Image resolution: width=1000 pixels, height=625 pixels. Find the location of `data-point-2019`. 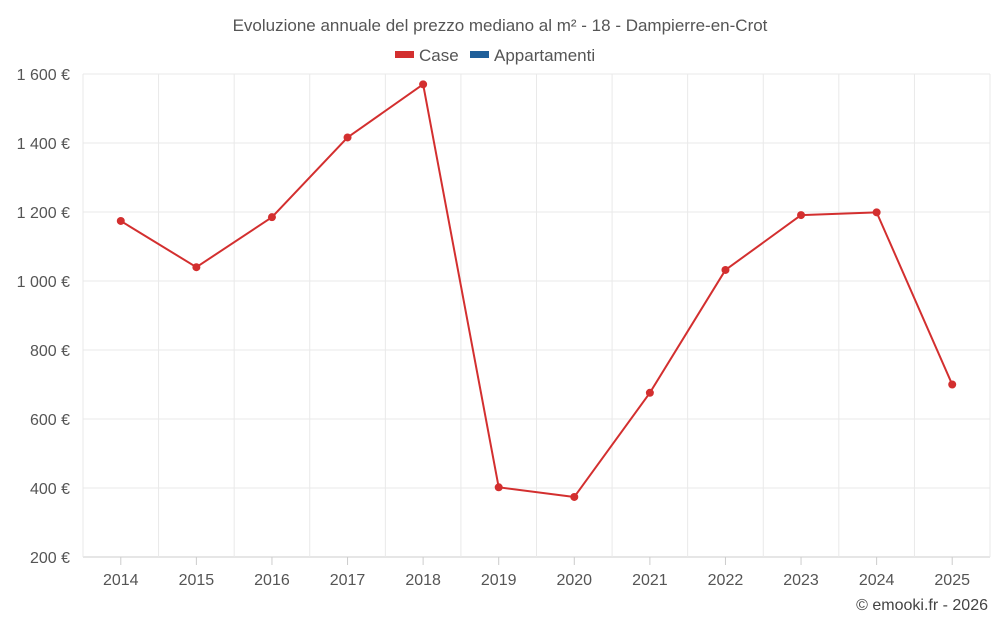

data-point-2019 is located at coordinates (498, 487).